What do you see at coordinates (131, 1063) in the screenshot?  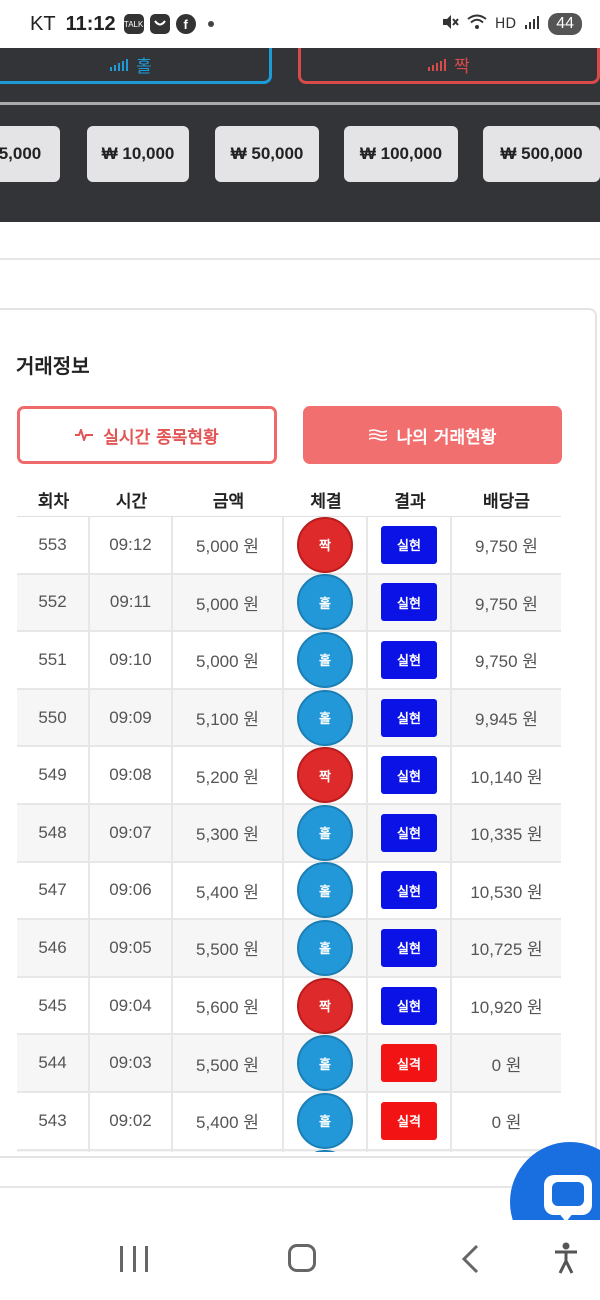 I see `time-cell: 09:03` at bounding box center [131, 1063].